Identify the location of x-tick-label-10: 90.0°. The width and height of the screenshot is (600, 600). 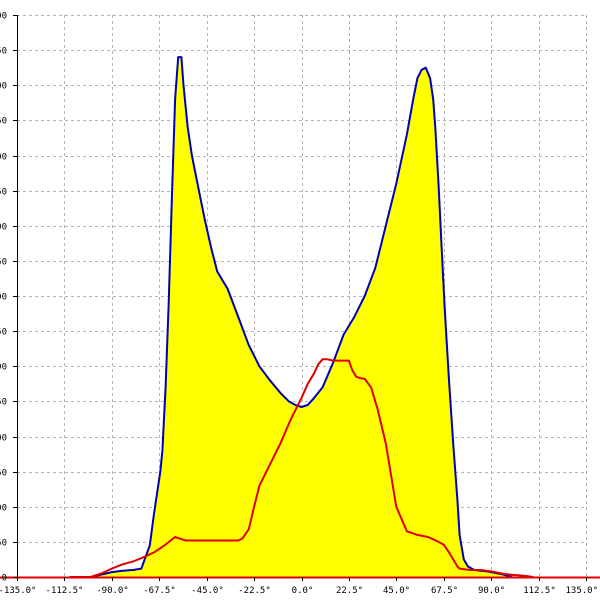
(491, 591).